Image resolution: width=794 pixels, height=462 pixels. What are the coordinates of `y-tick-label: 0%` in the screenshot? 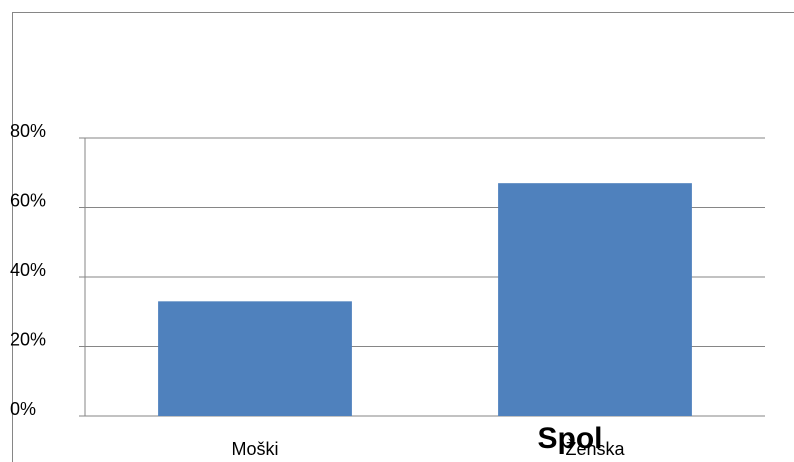 It's located at (23, 409).